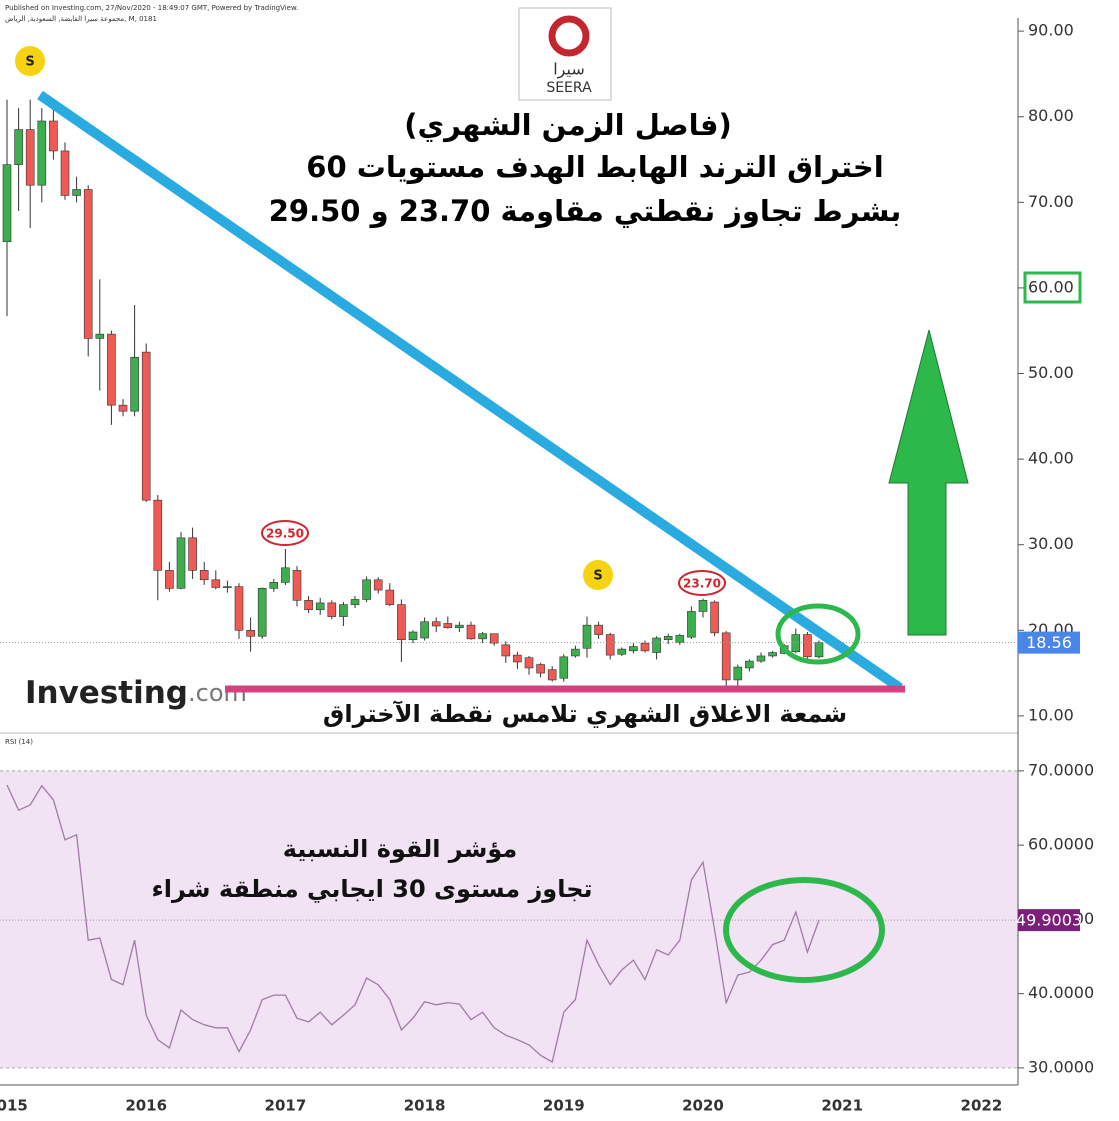 The width and height of the screenshot is (1119, 1121). I want to click on y-tick-label: 30.00, so click(1051, 543).